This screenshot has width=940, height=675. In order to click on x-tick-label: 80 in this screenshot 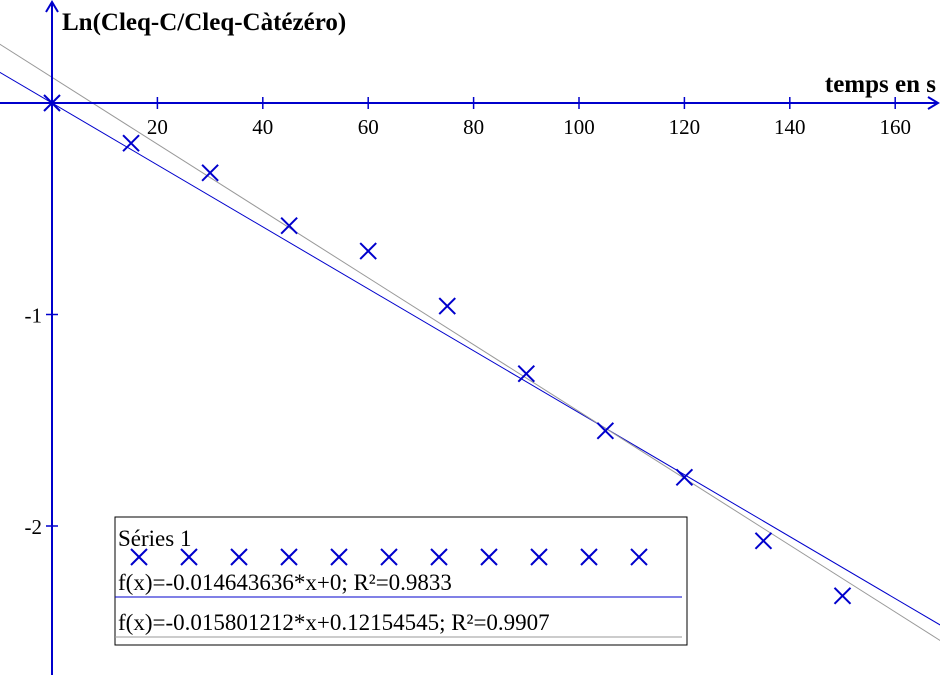, I will do `click(473, 127)`.